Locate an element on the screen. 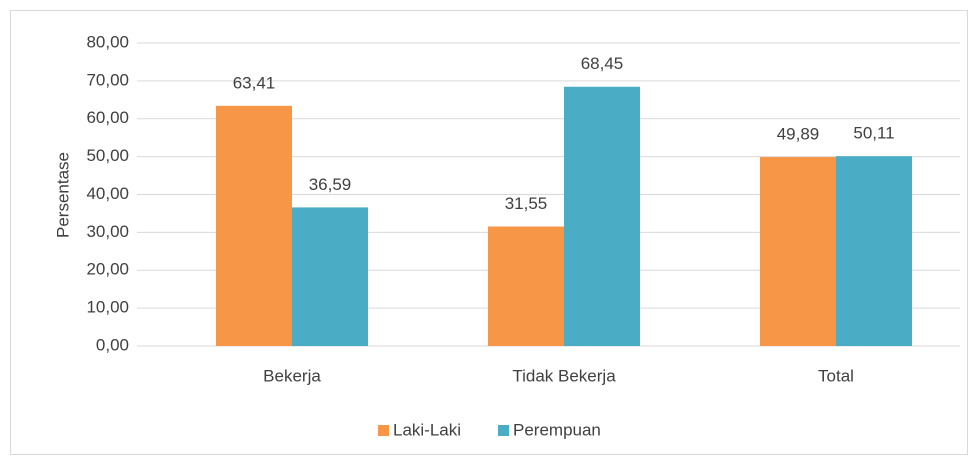  y-tick-label: 80,00 is located at coordinates (107, 41).